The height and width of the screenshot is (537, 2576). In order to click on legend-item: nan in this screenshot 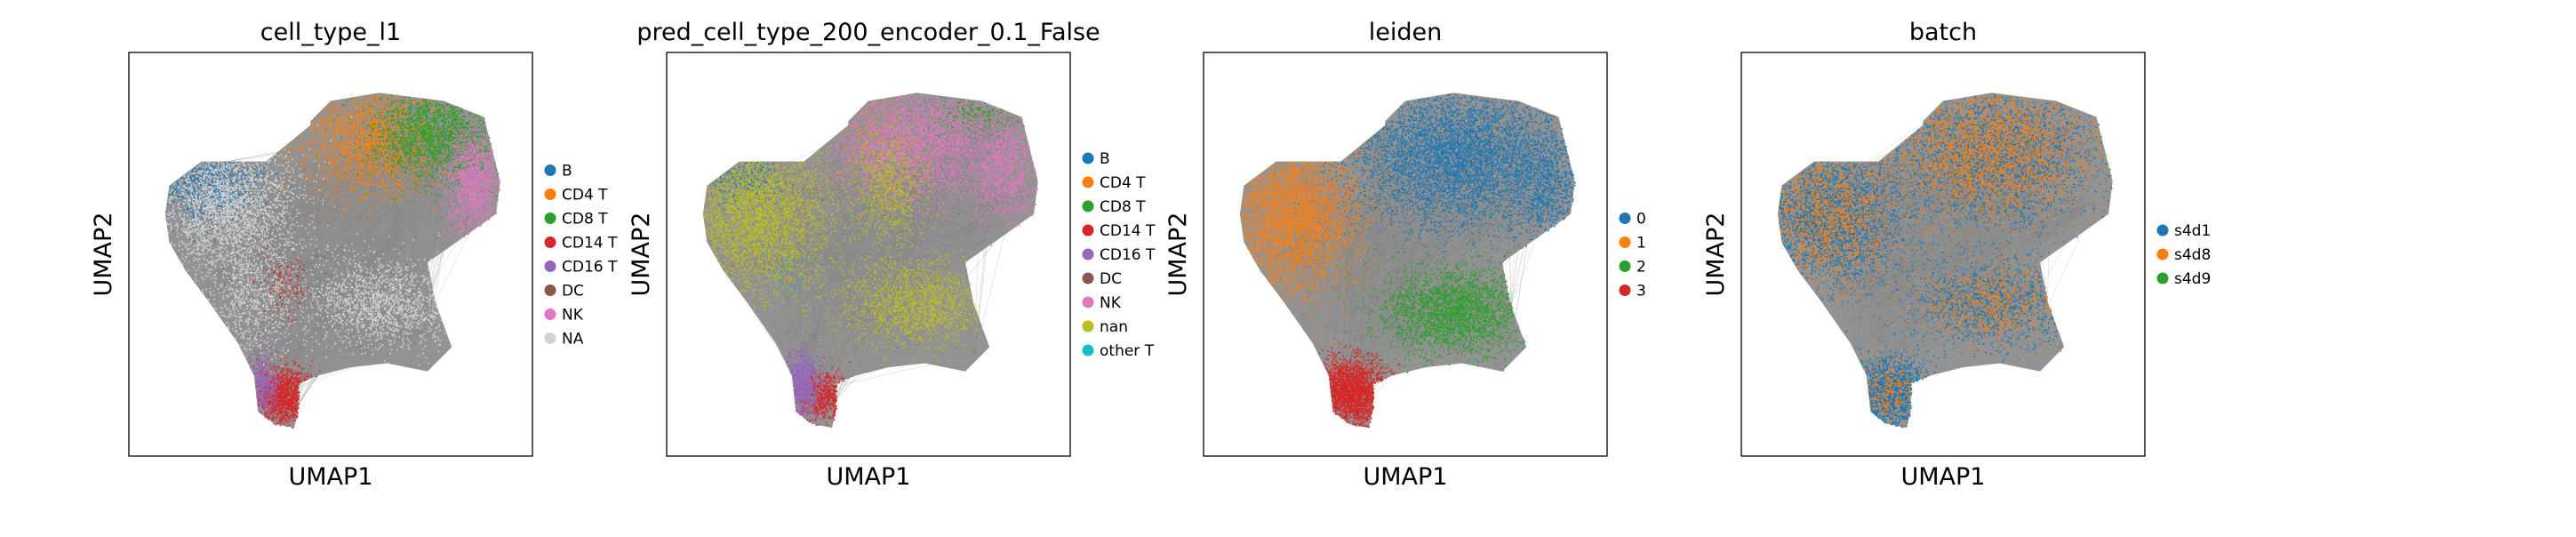, I will do `click(1105, 327)`.